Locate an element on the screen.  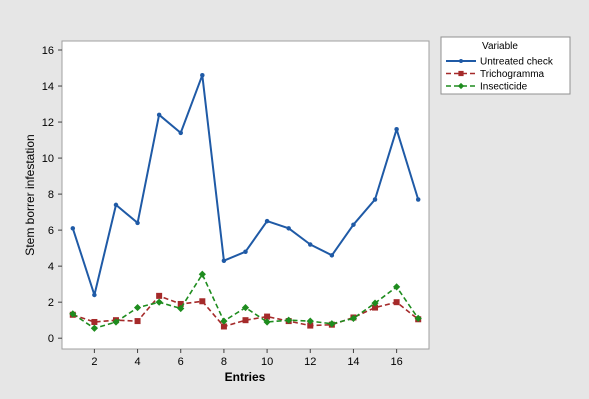
y-tick-label: 4 is located at coordinates (51, 267).